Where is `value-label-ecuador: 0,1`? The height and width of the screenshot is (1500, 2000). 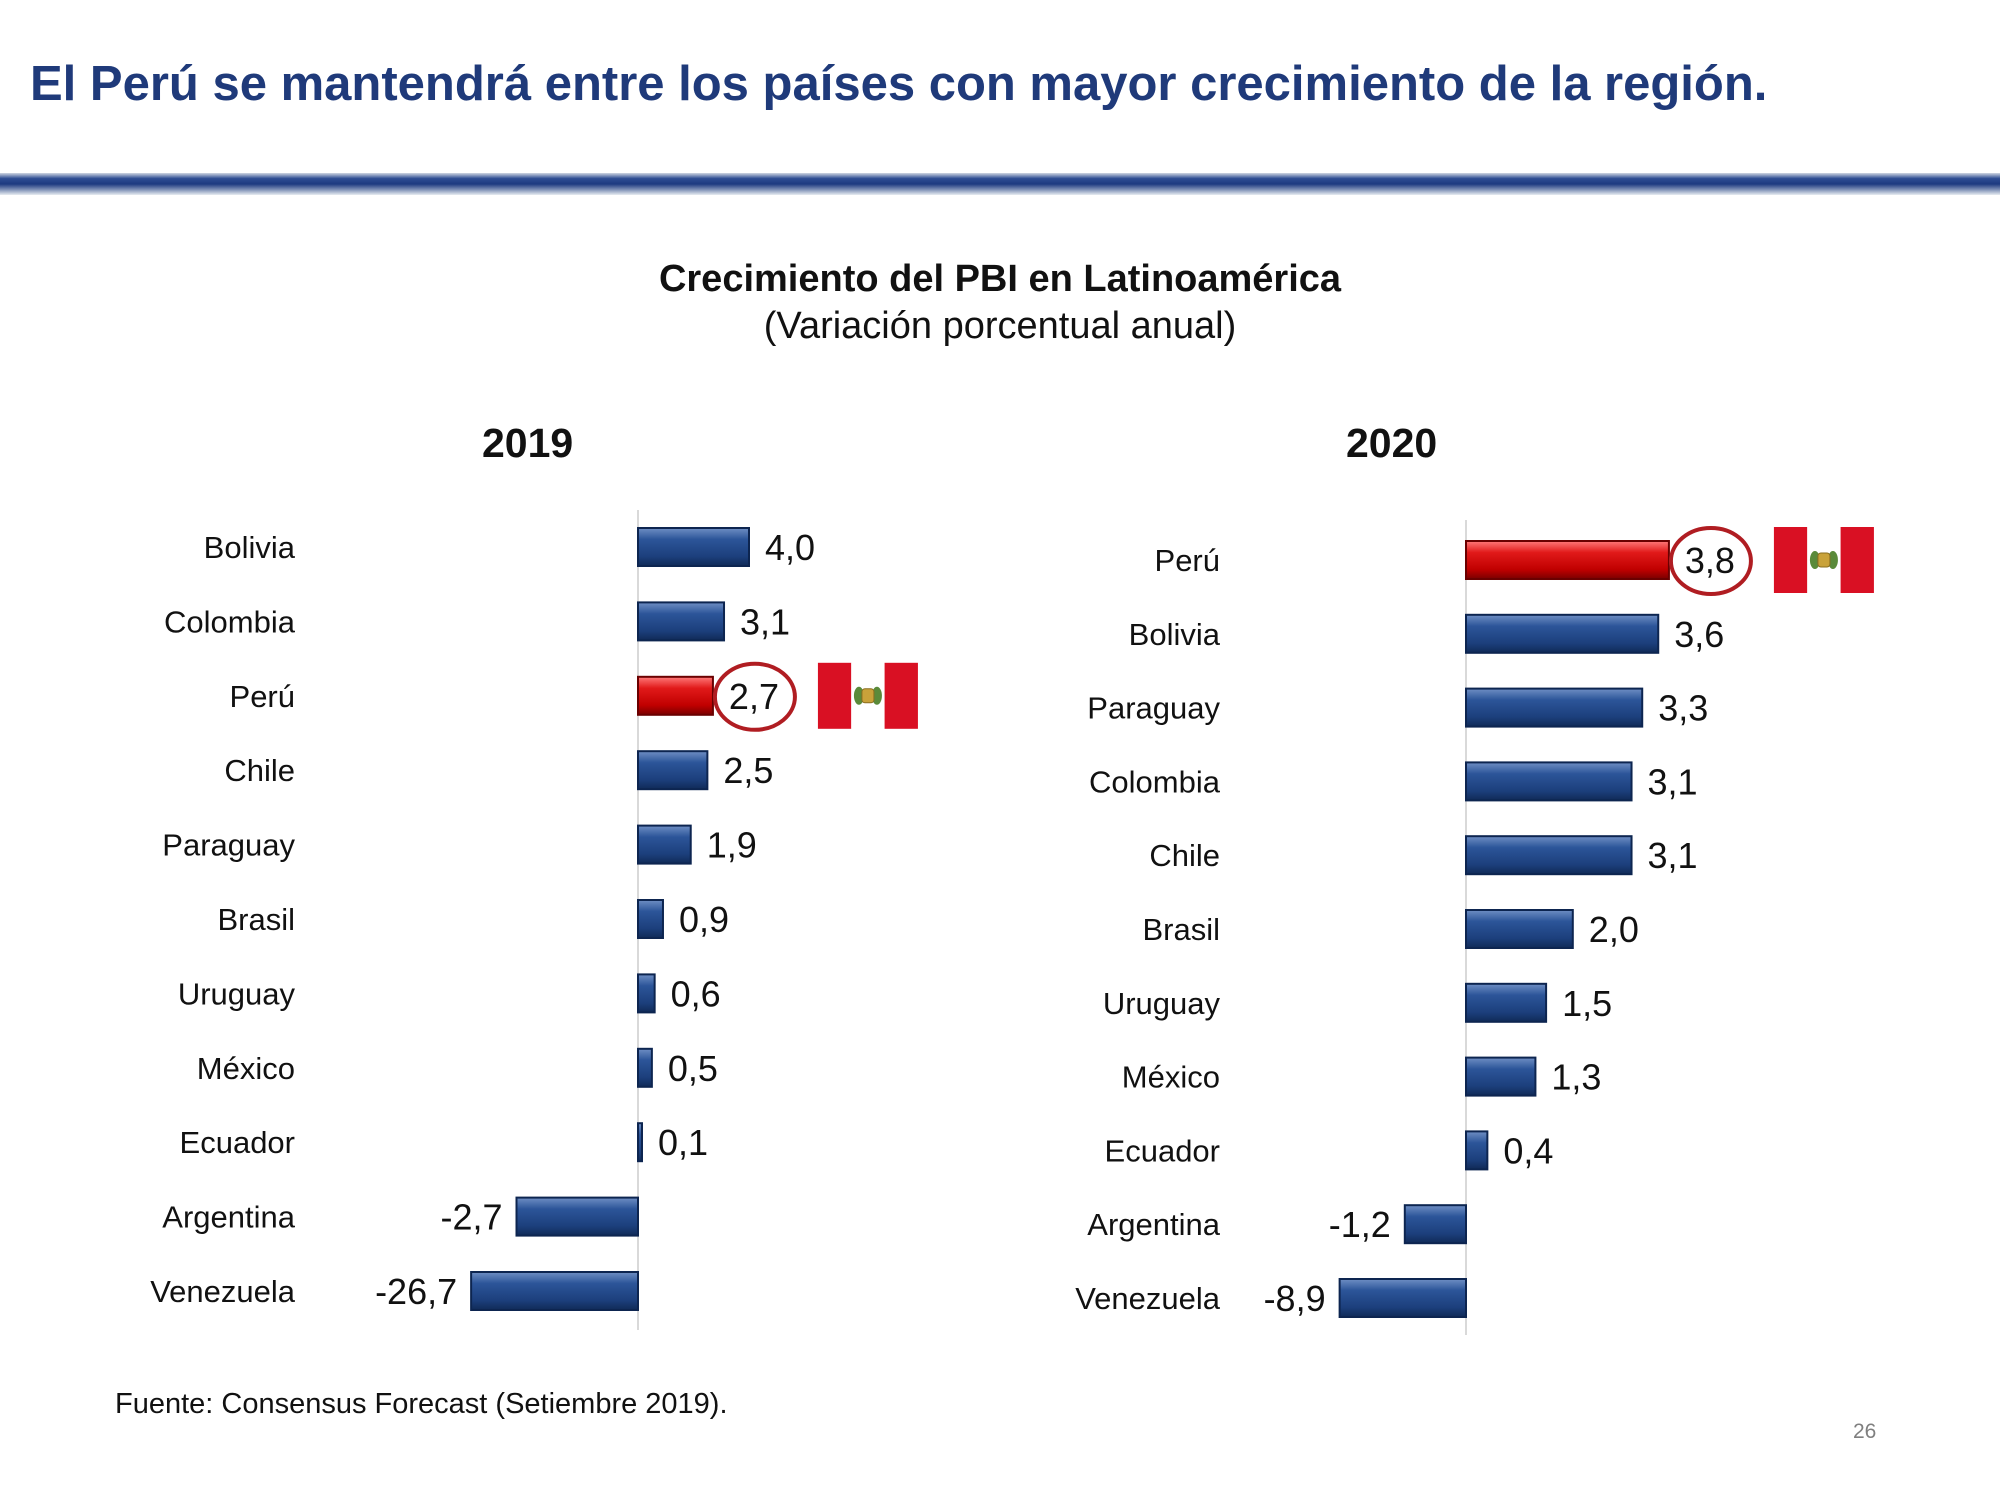
value-label-ecuador: 0,1 is located at coordinates (683, 1142).